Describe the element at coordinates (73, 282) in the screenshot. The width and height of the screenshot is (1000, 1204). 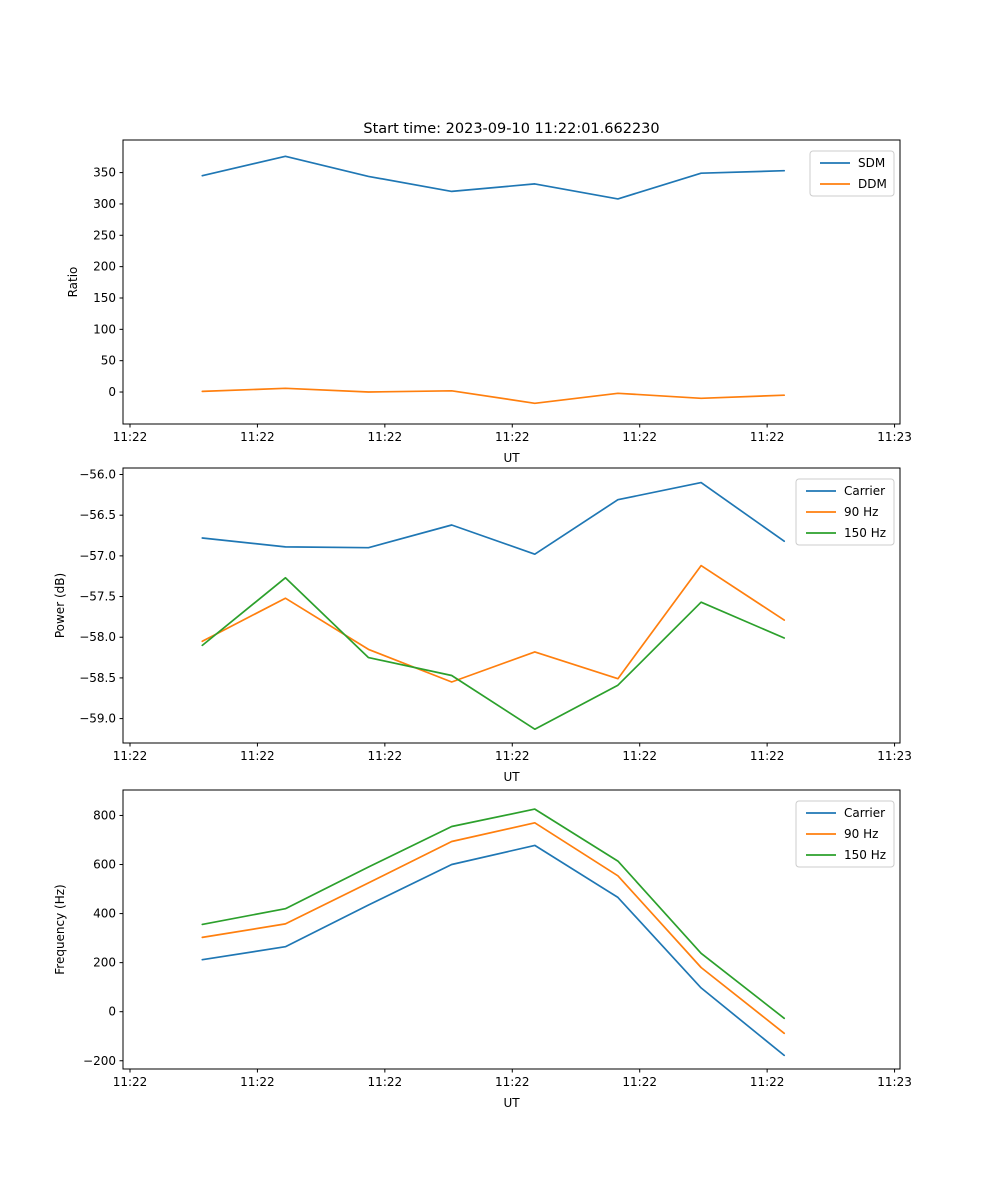
I see `y-axis-label: Ratio` at that location.